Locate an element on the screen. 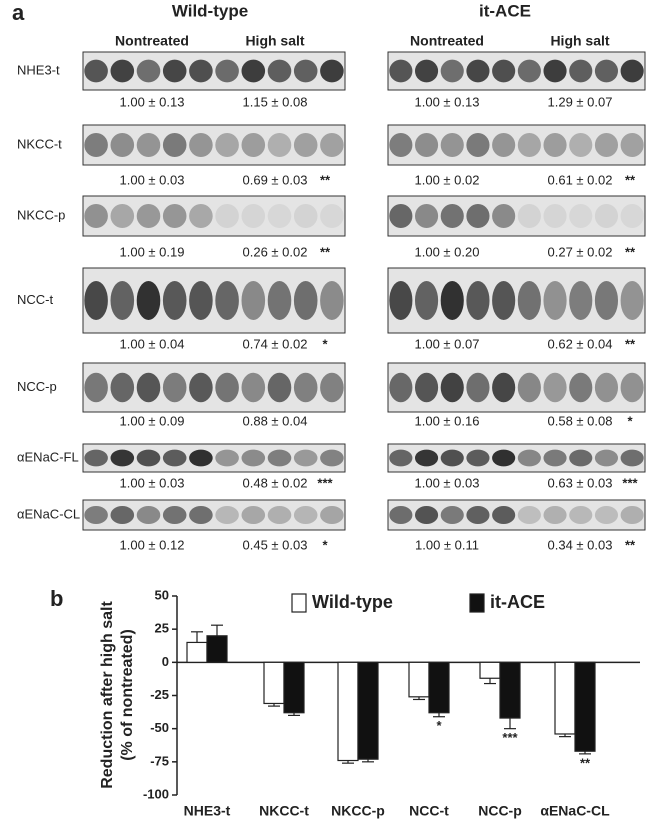 Image resolution: width=649 pixels, height=823 pixels. panel-label: a is located at coordinates (18, 12).